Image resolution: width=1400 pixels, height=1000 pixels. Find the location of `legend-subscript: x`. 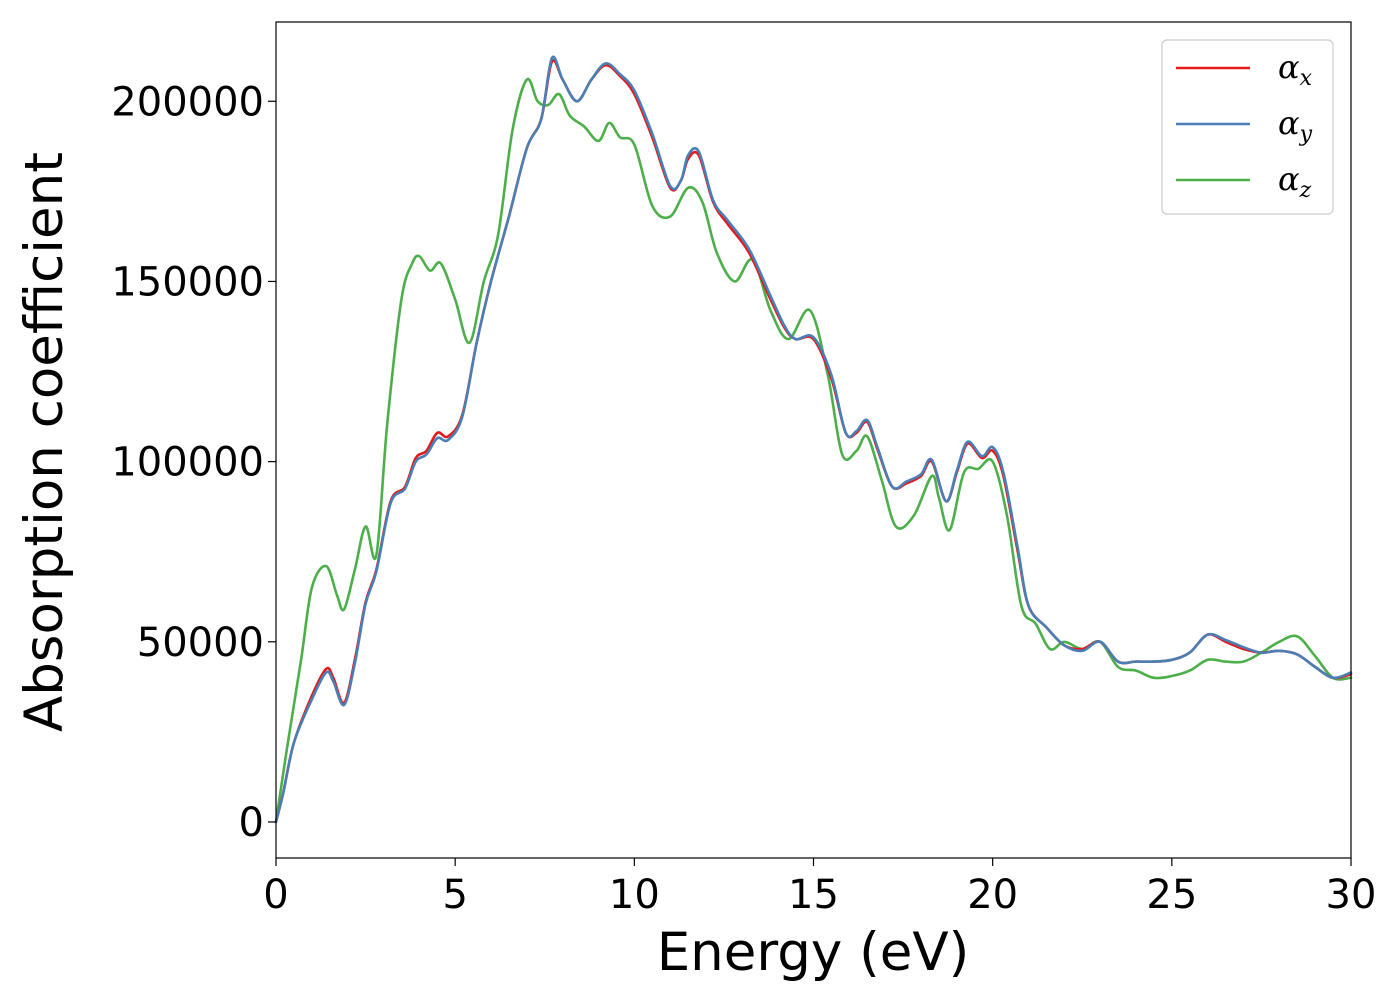

legend-subscript: x is located at coordinates (1306, 78).